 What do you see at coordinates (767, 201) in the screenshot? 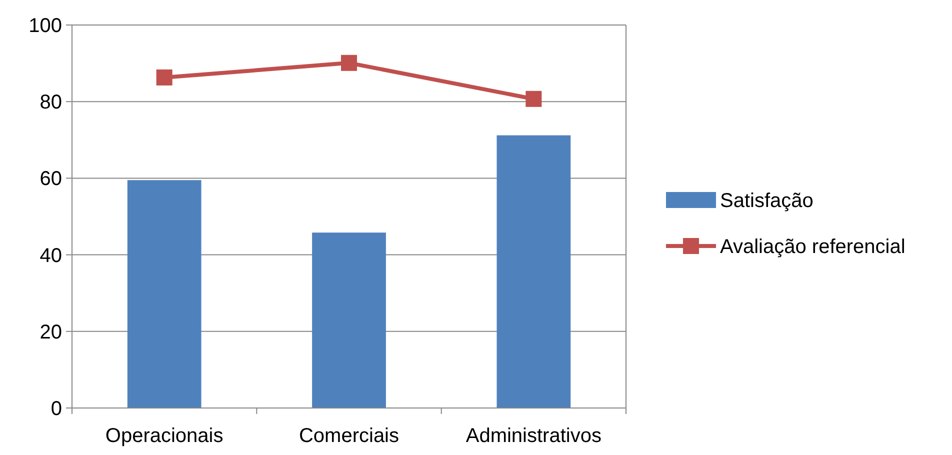
I see `legend-label: Satisfação` at bounding box center [767, 201].